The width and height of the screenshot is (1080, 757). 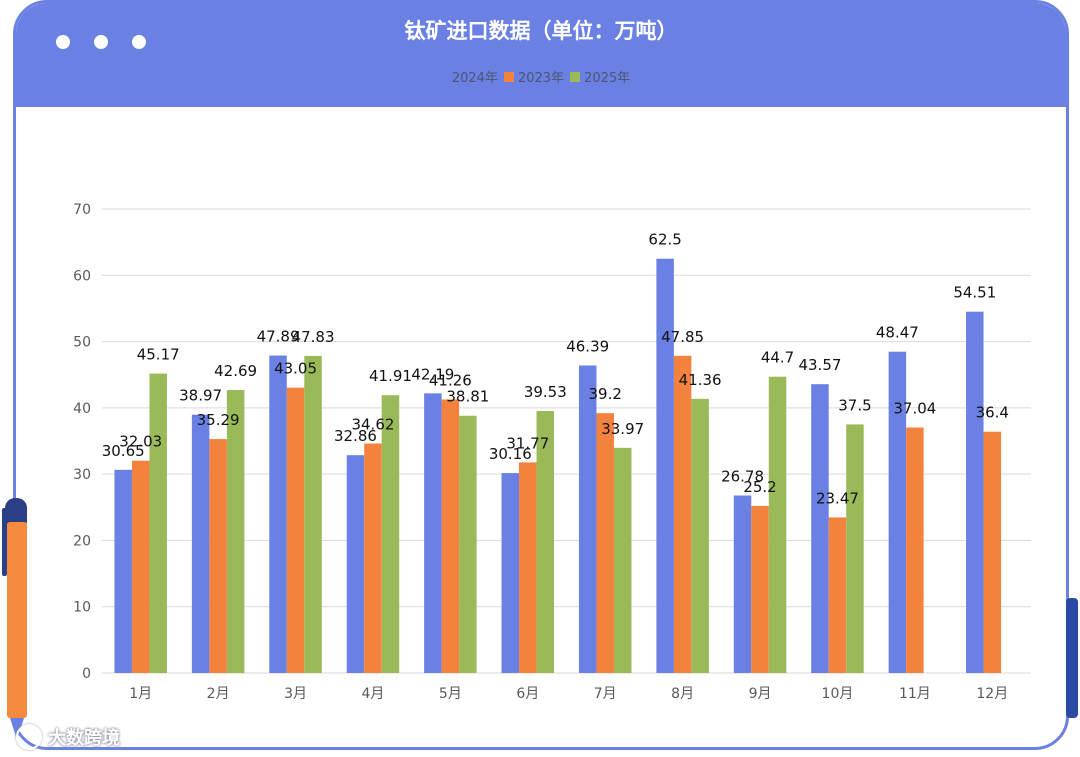 What do you see at coordinates (82, 541) in the screenshot?
I see `y-tick-label: 20` at bounding box center [82, 541].